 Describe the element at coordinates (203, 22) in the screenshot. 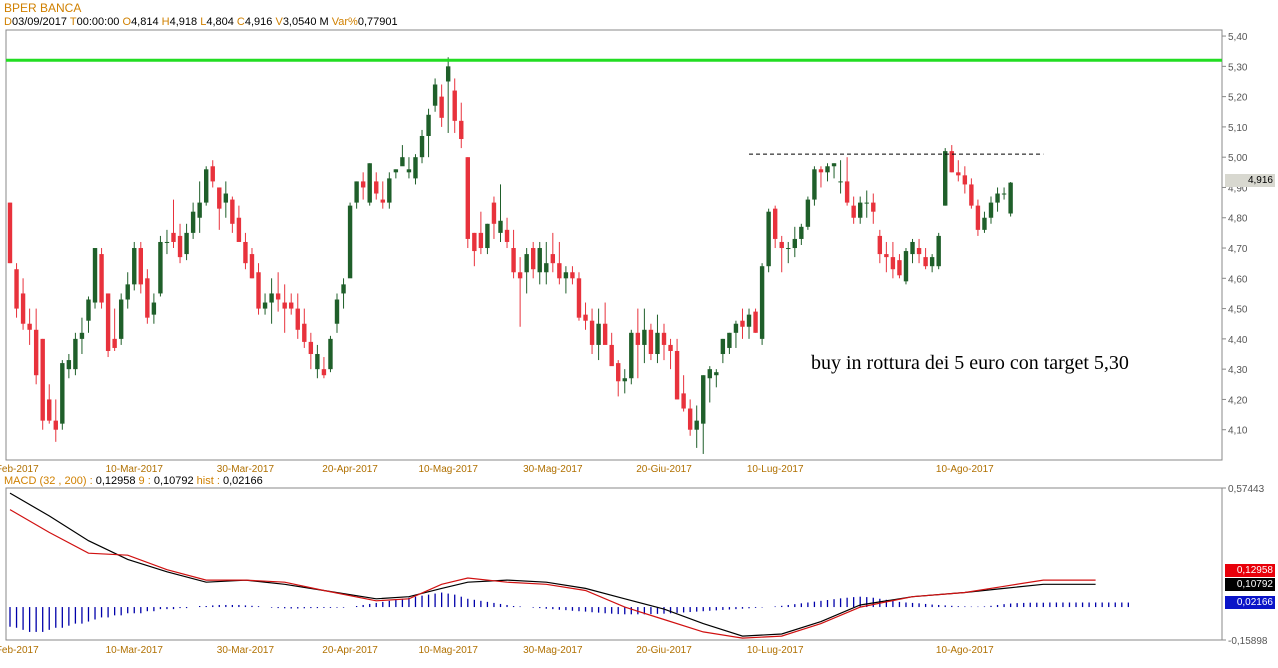

I see `low-key: L` at that location.